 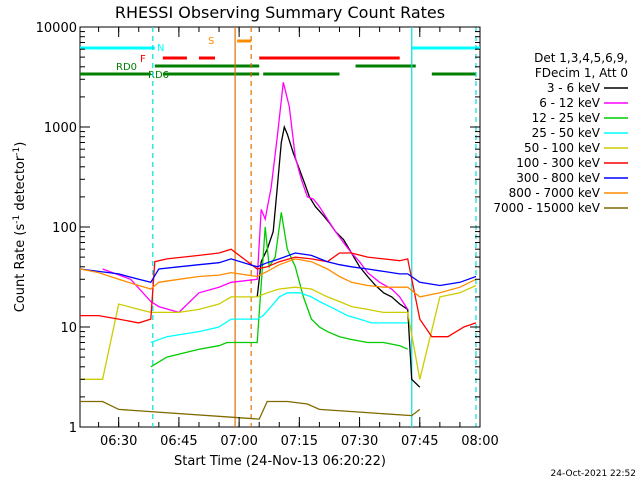 I want to click on footer-date: 24-Oct-2021 22:52, so click(x=593, y=474).